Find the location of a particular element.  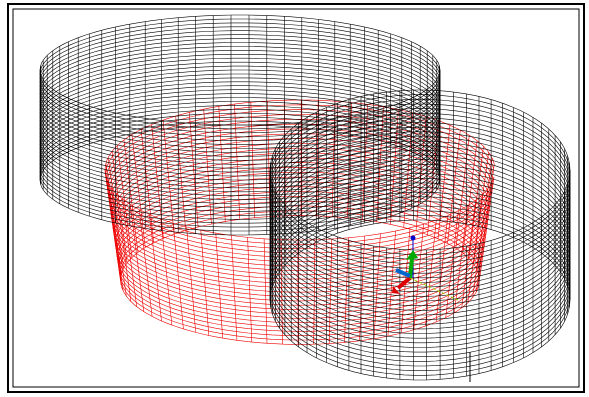

axis-z-tip is located at coordinates (413, 238).